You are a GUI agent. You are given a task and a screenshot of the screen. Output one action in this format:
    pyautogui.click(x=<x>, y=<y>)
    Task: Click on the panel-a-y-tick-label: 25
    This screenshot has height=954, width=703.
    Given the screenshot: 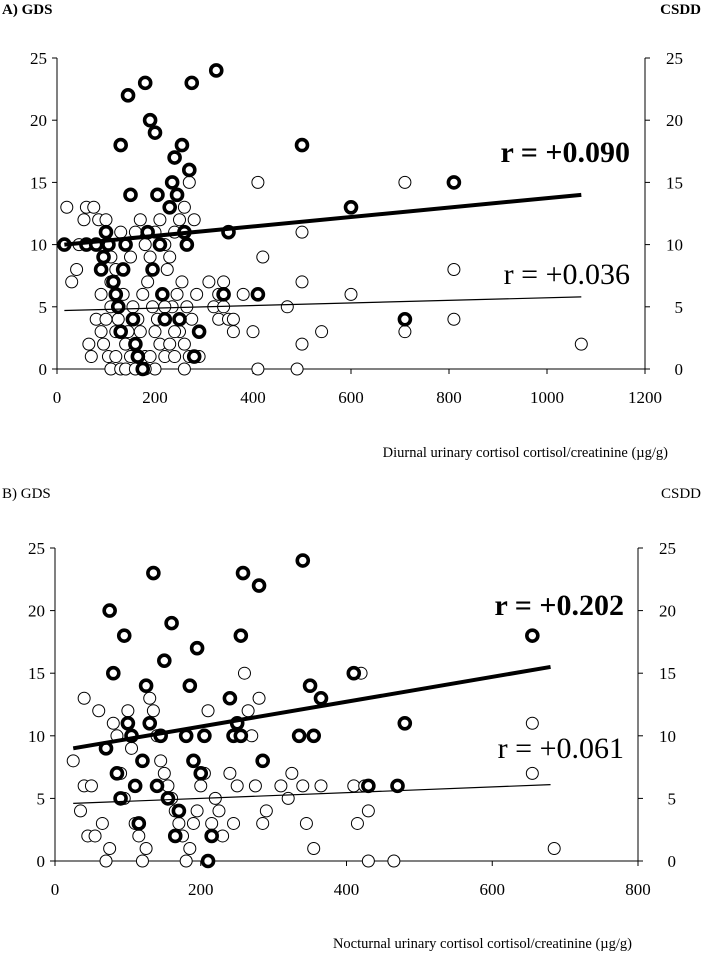 What is the action you would take?
    pyautogui.click(x=38, y=58)
    